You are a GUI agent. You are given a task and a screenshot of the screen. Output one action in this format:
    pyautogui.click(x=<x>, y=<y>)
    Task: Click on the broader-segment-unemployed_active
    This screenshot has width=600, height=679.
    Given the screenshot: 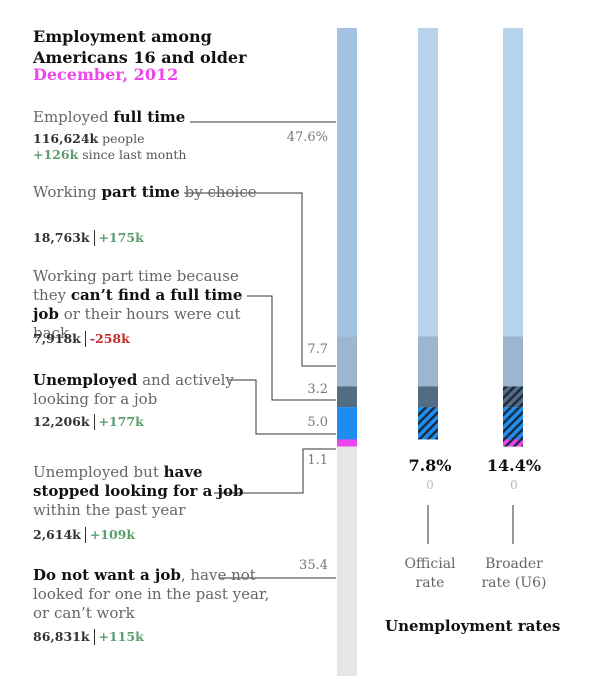 What is the action you would take?
    pyautogui.click(x=513, y=423)
    